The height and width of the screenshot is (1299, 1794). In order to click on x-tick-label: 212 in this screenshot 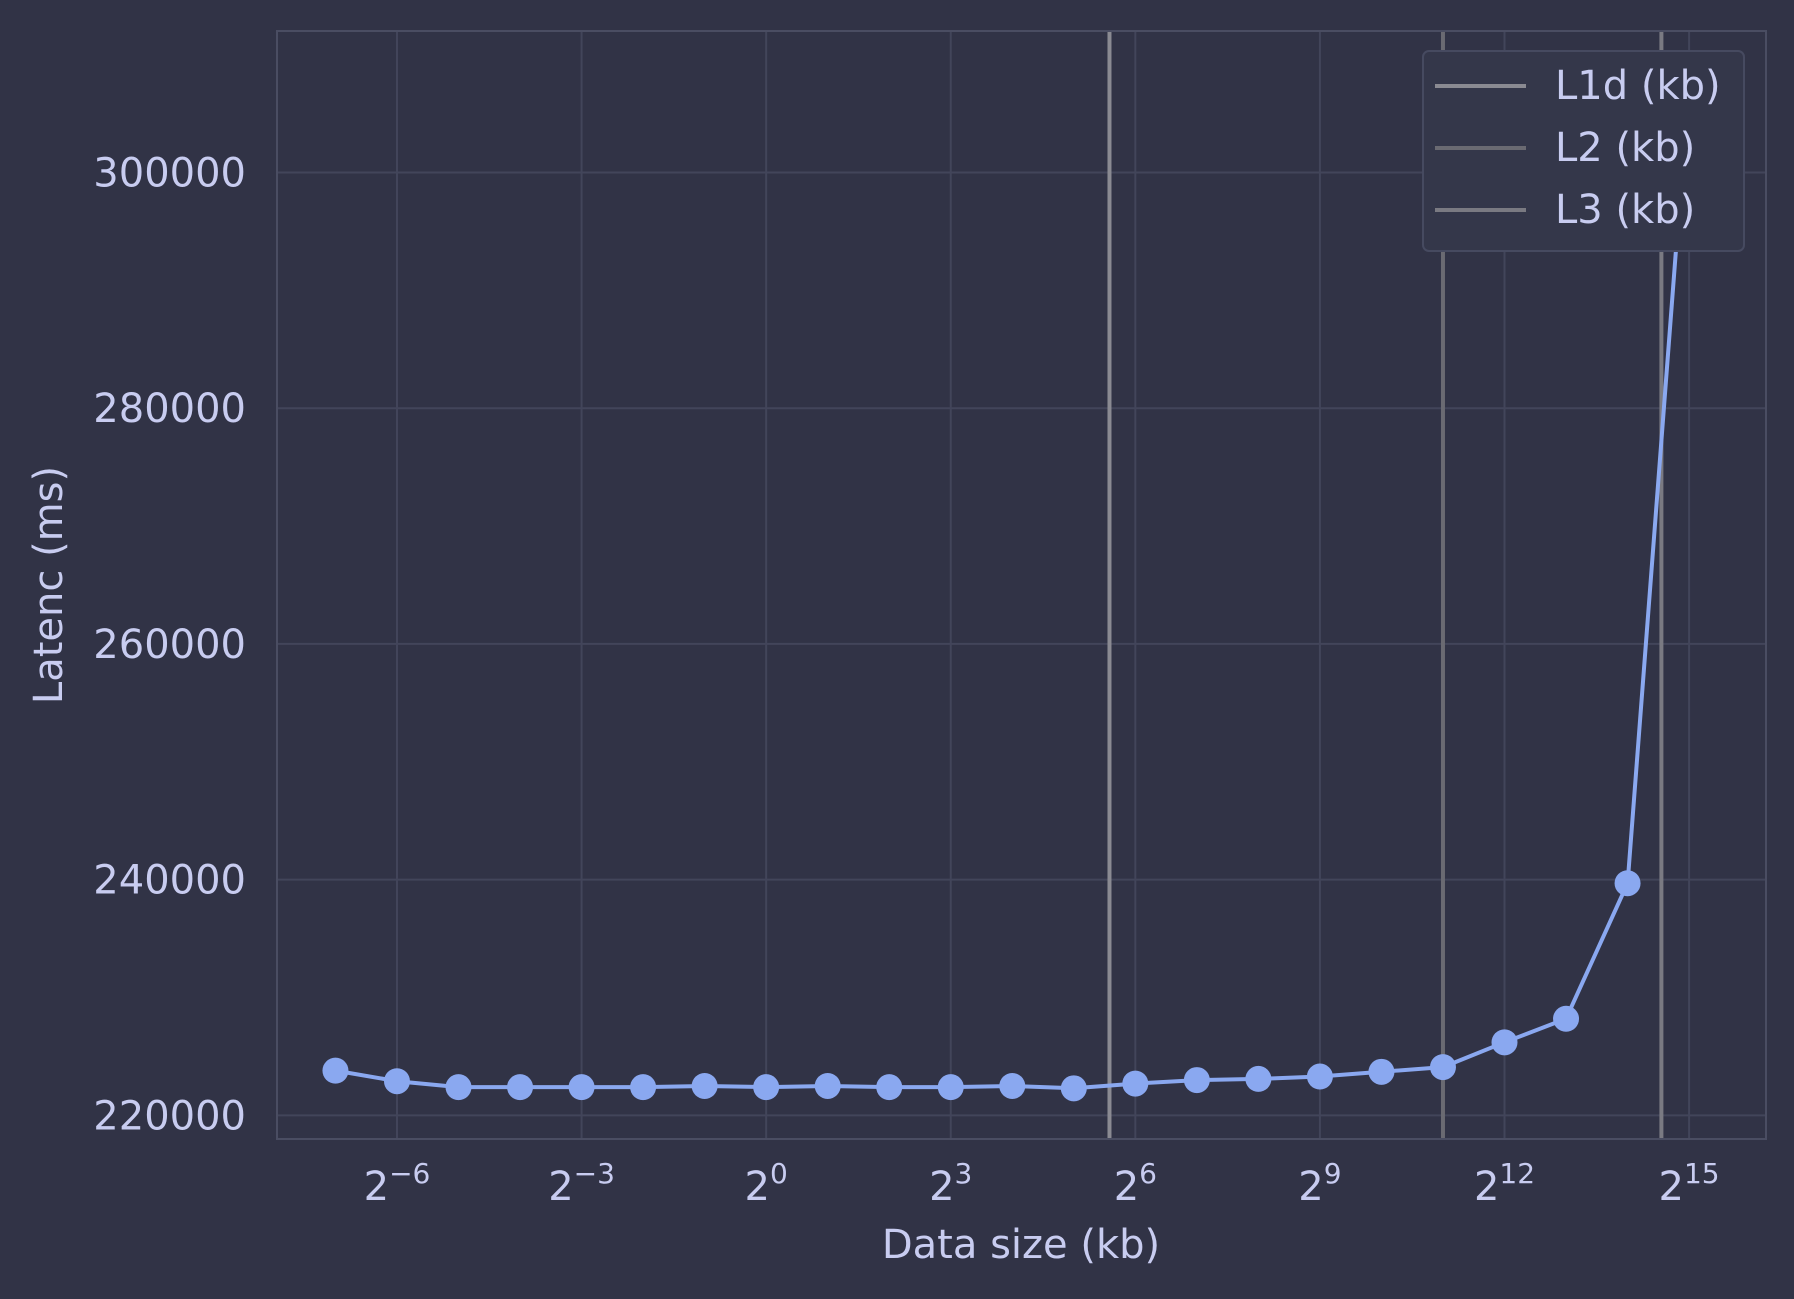, I will do `click(1504, 1183)`.